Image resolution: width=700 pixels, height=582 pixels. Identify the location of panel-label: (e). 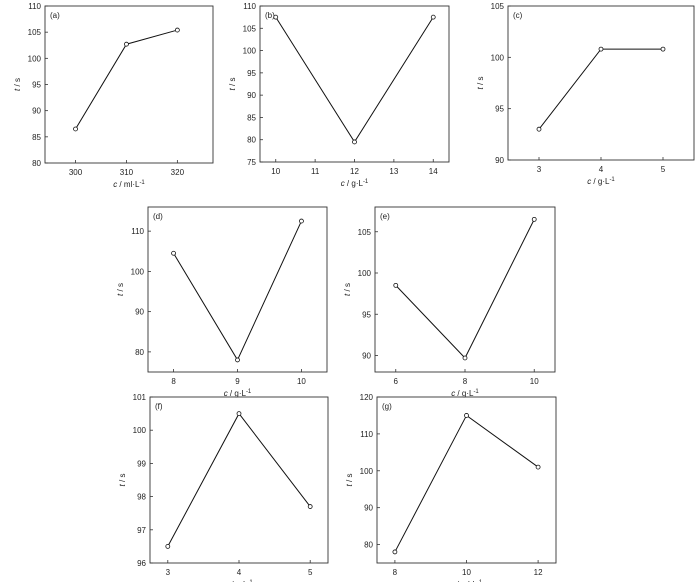
(385, 216).